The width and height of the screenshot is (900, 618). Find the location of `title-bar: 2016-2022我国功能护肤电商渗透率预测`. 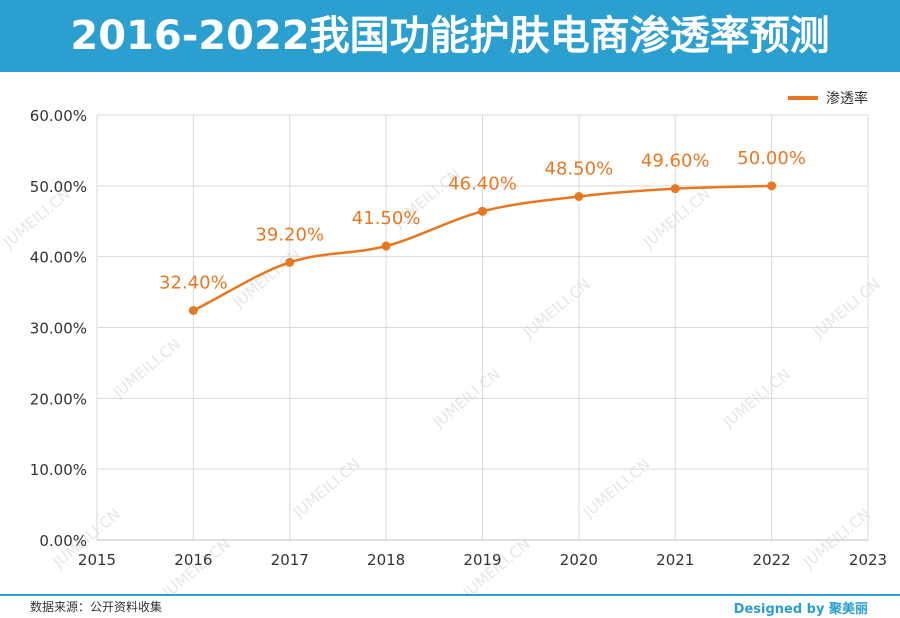

title-bar: 2016-2022我国功能护肤电商渗透率预测 is located at coordinates (450, 36).